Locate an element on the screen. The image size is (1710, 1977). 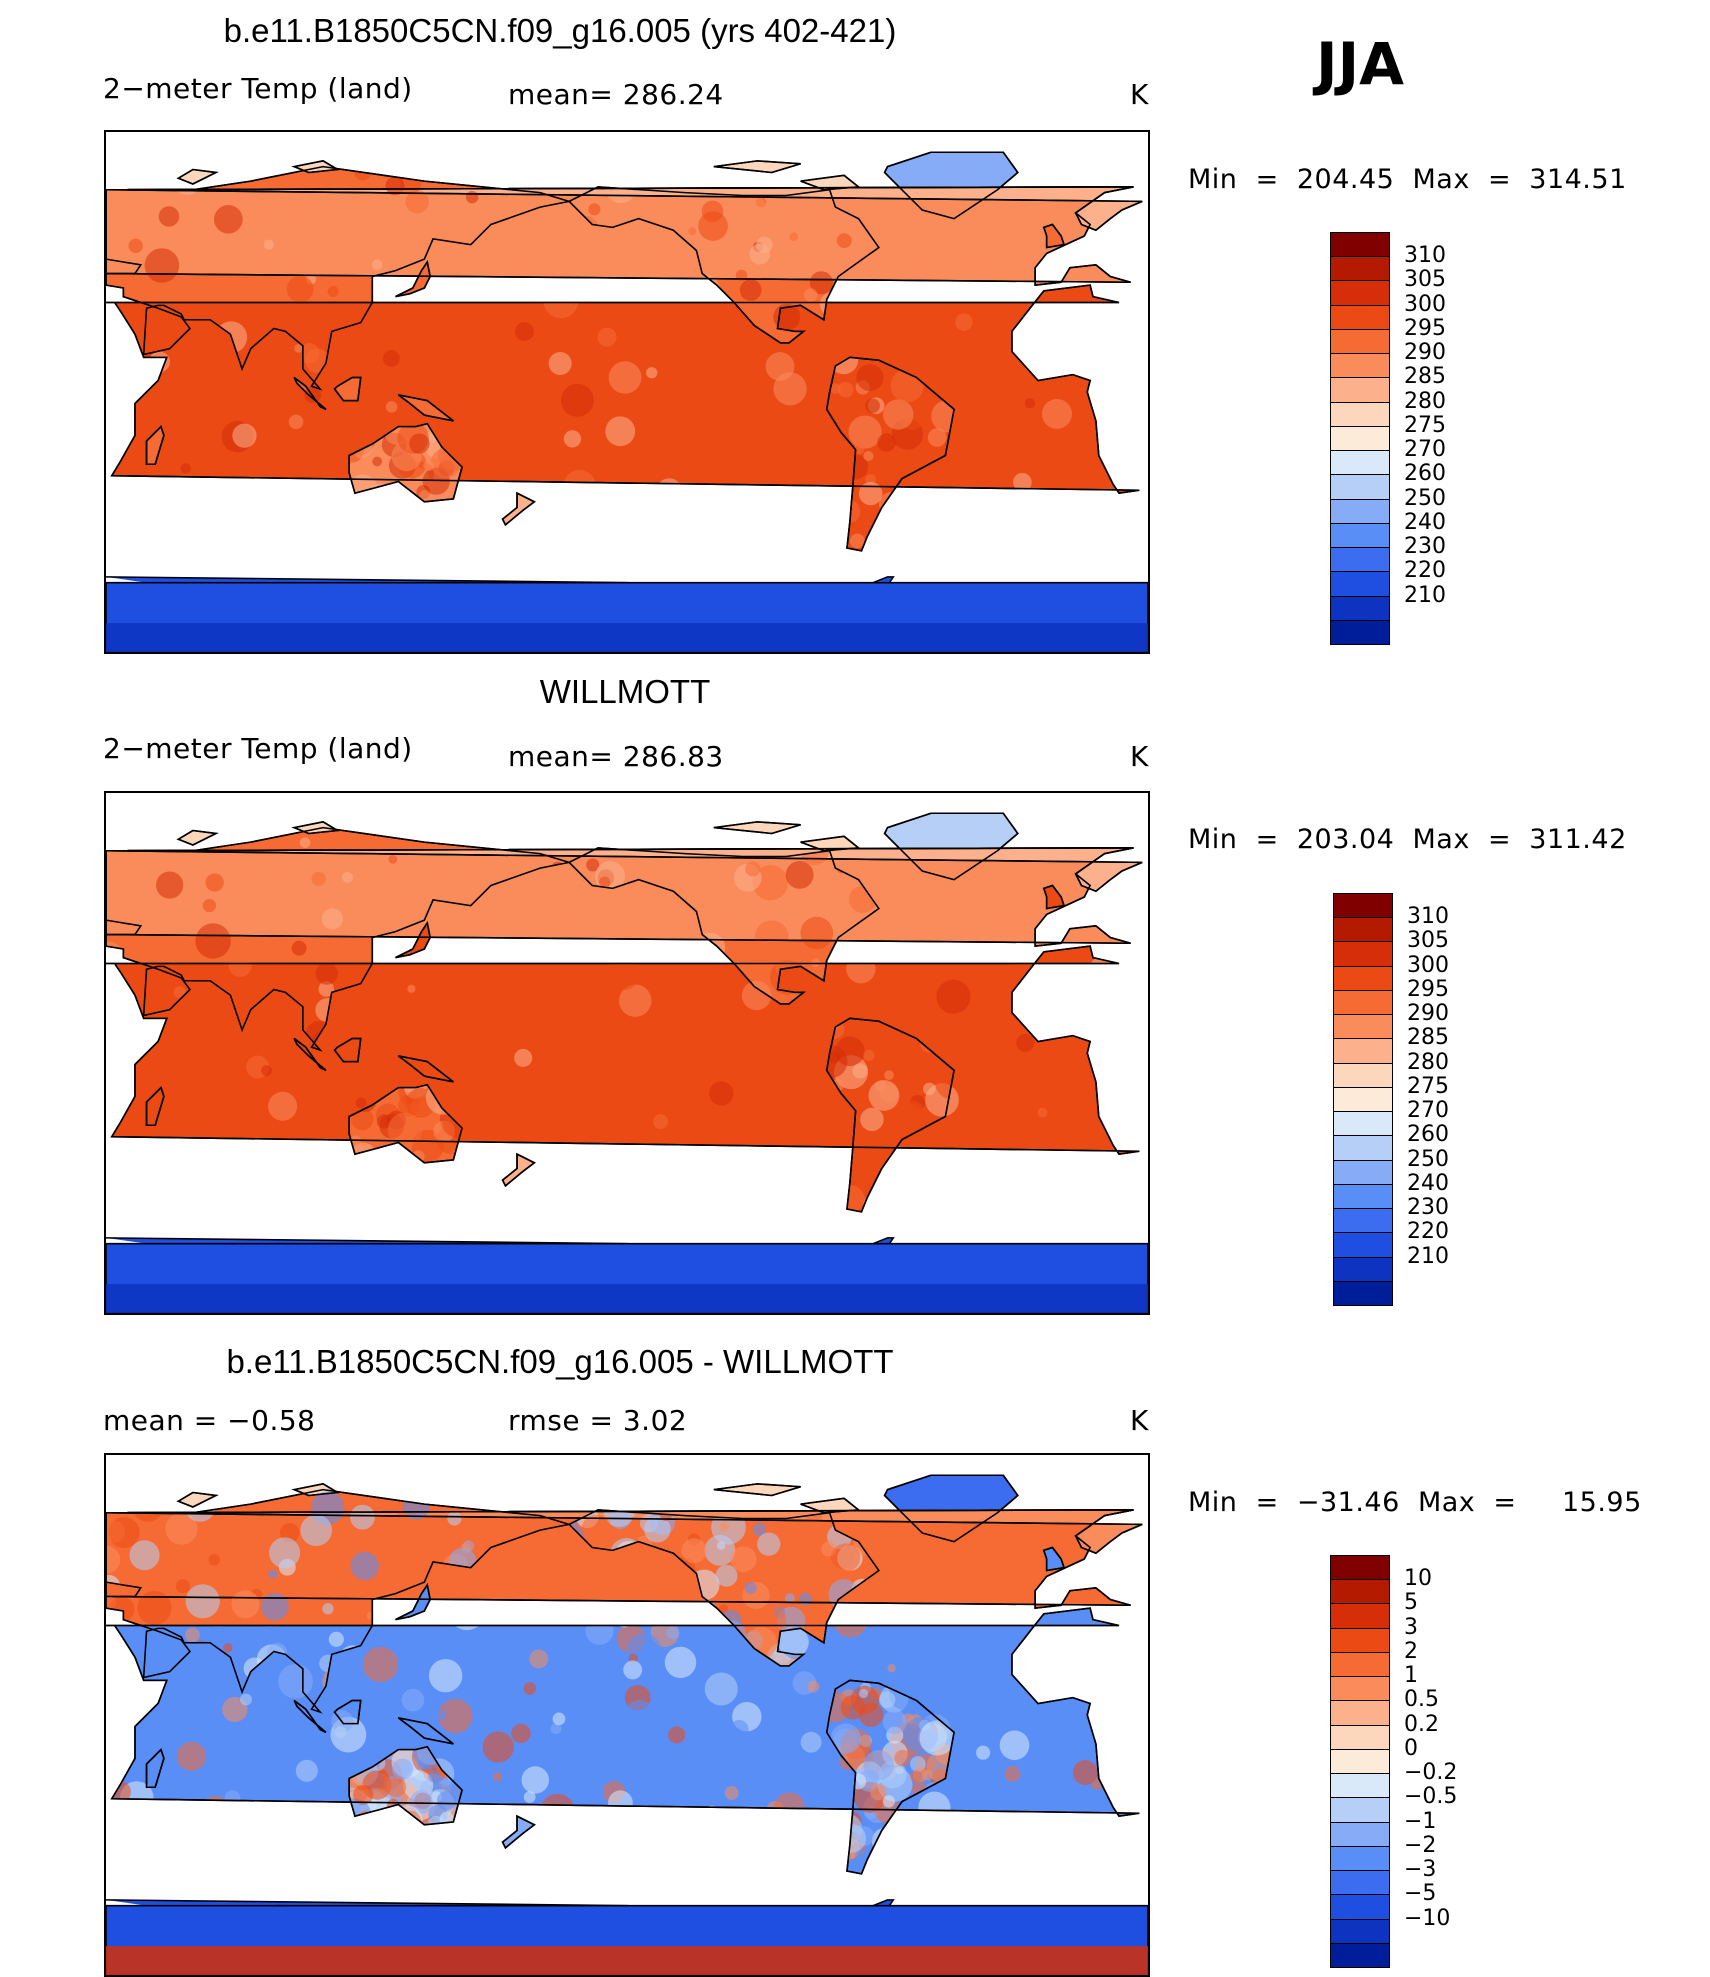
colorbar-level-label: −0.5 is located at coordinates (1431, 1797).